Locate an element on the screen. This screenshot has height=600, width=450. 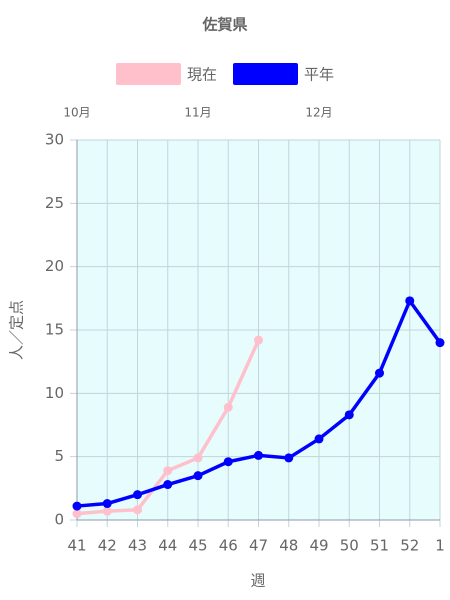
x-axis-label: 週 is located at coordinates (257, 581).